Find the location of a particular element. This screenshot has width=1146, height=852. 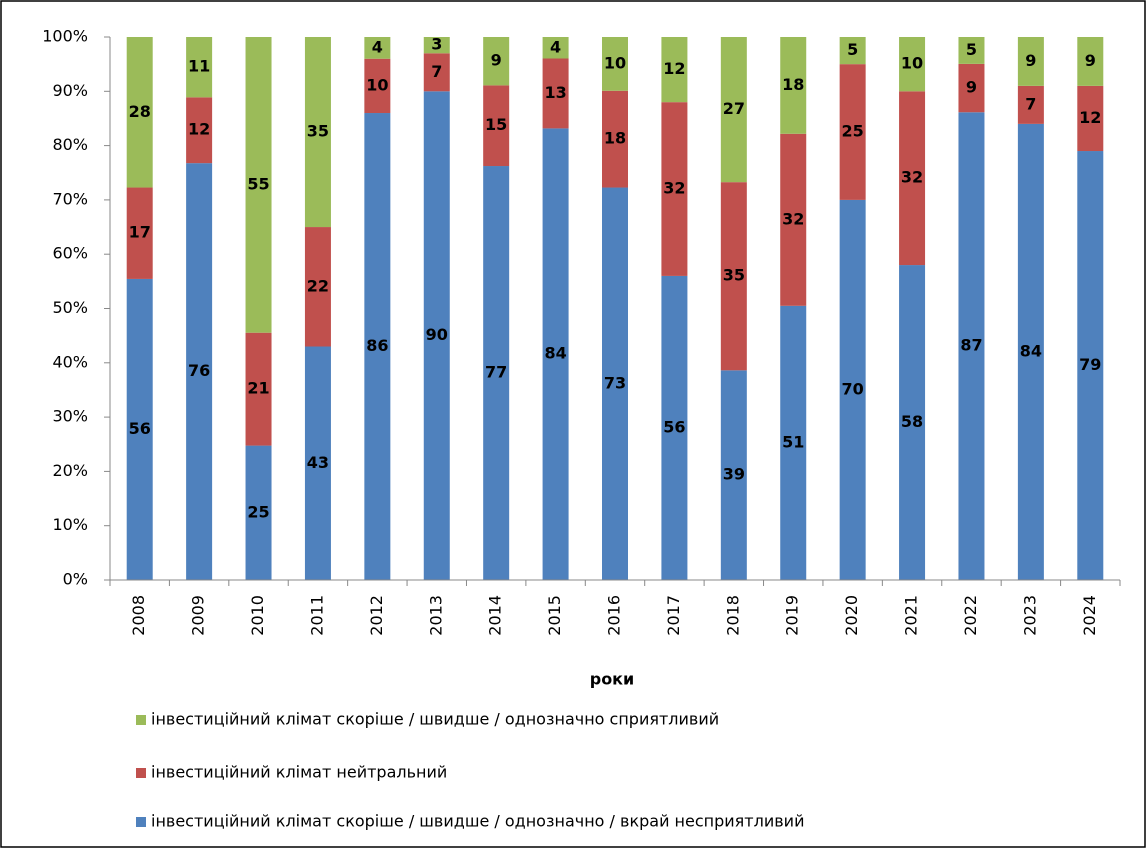

y-tick-label: 40% is located at coordinates (70, 361).